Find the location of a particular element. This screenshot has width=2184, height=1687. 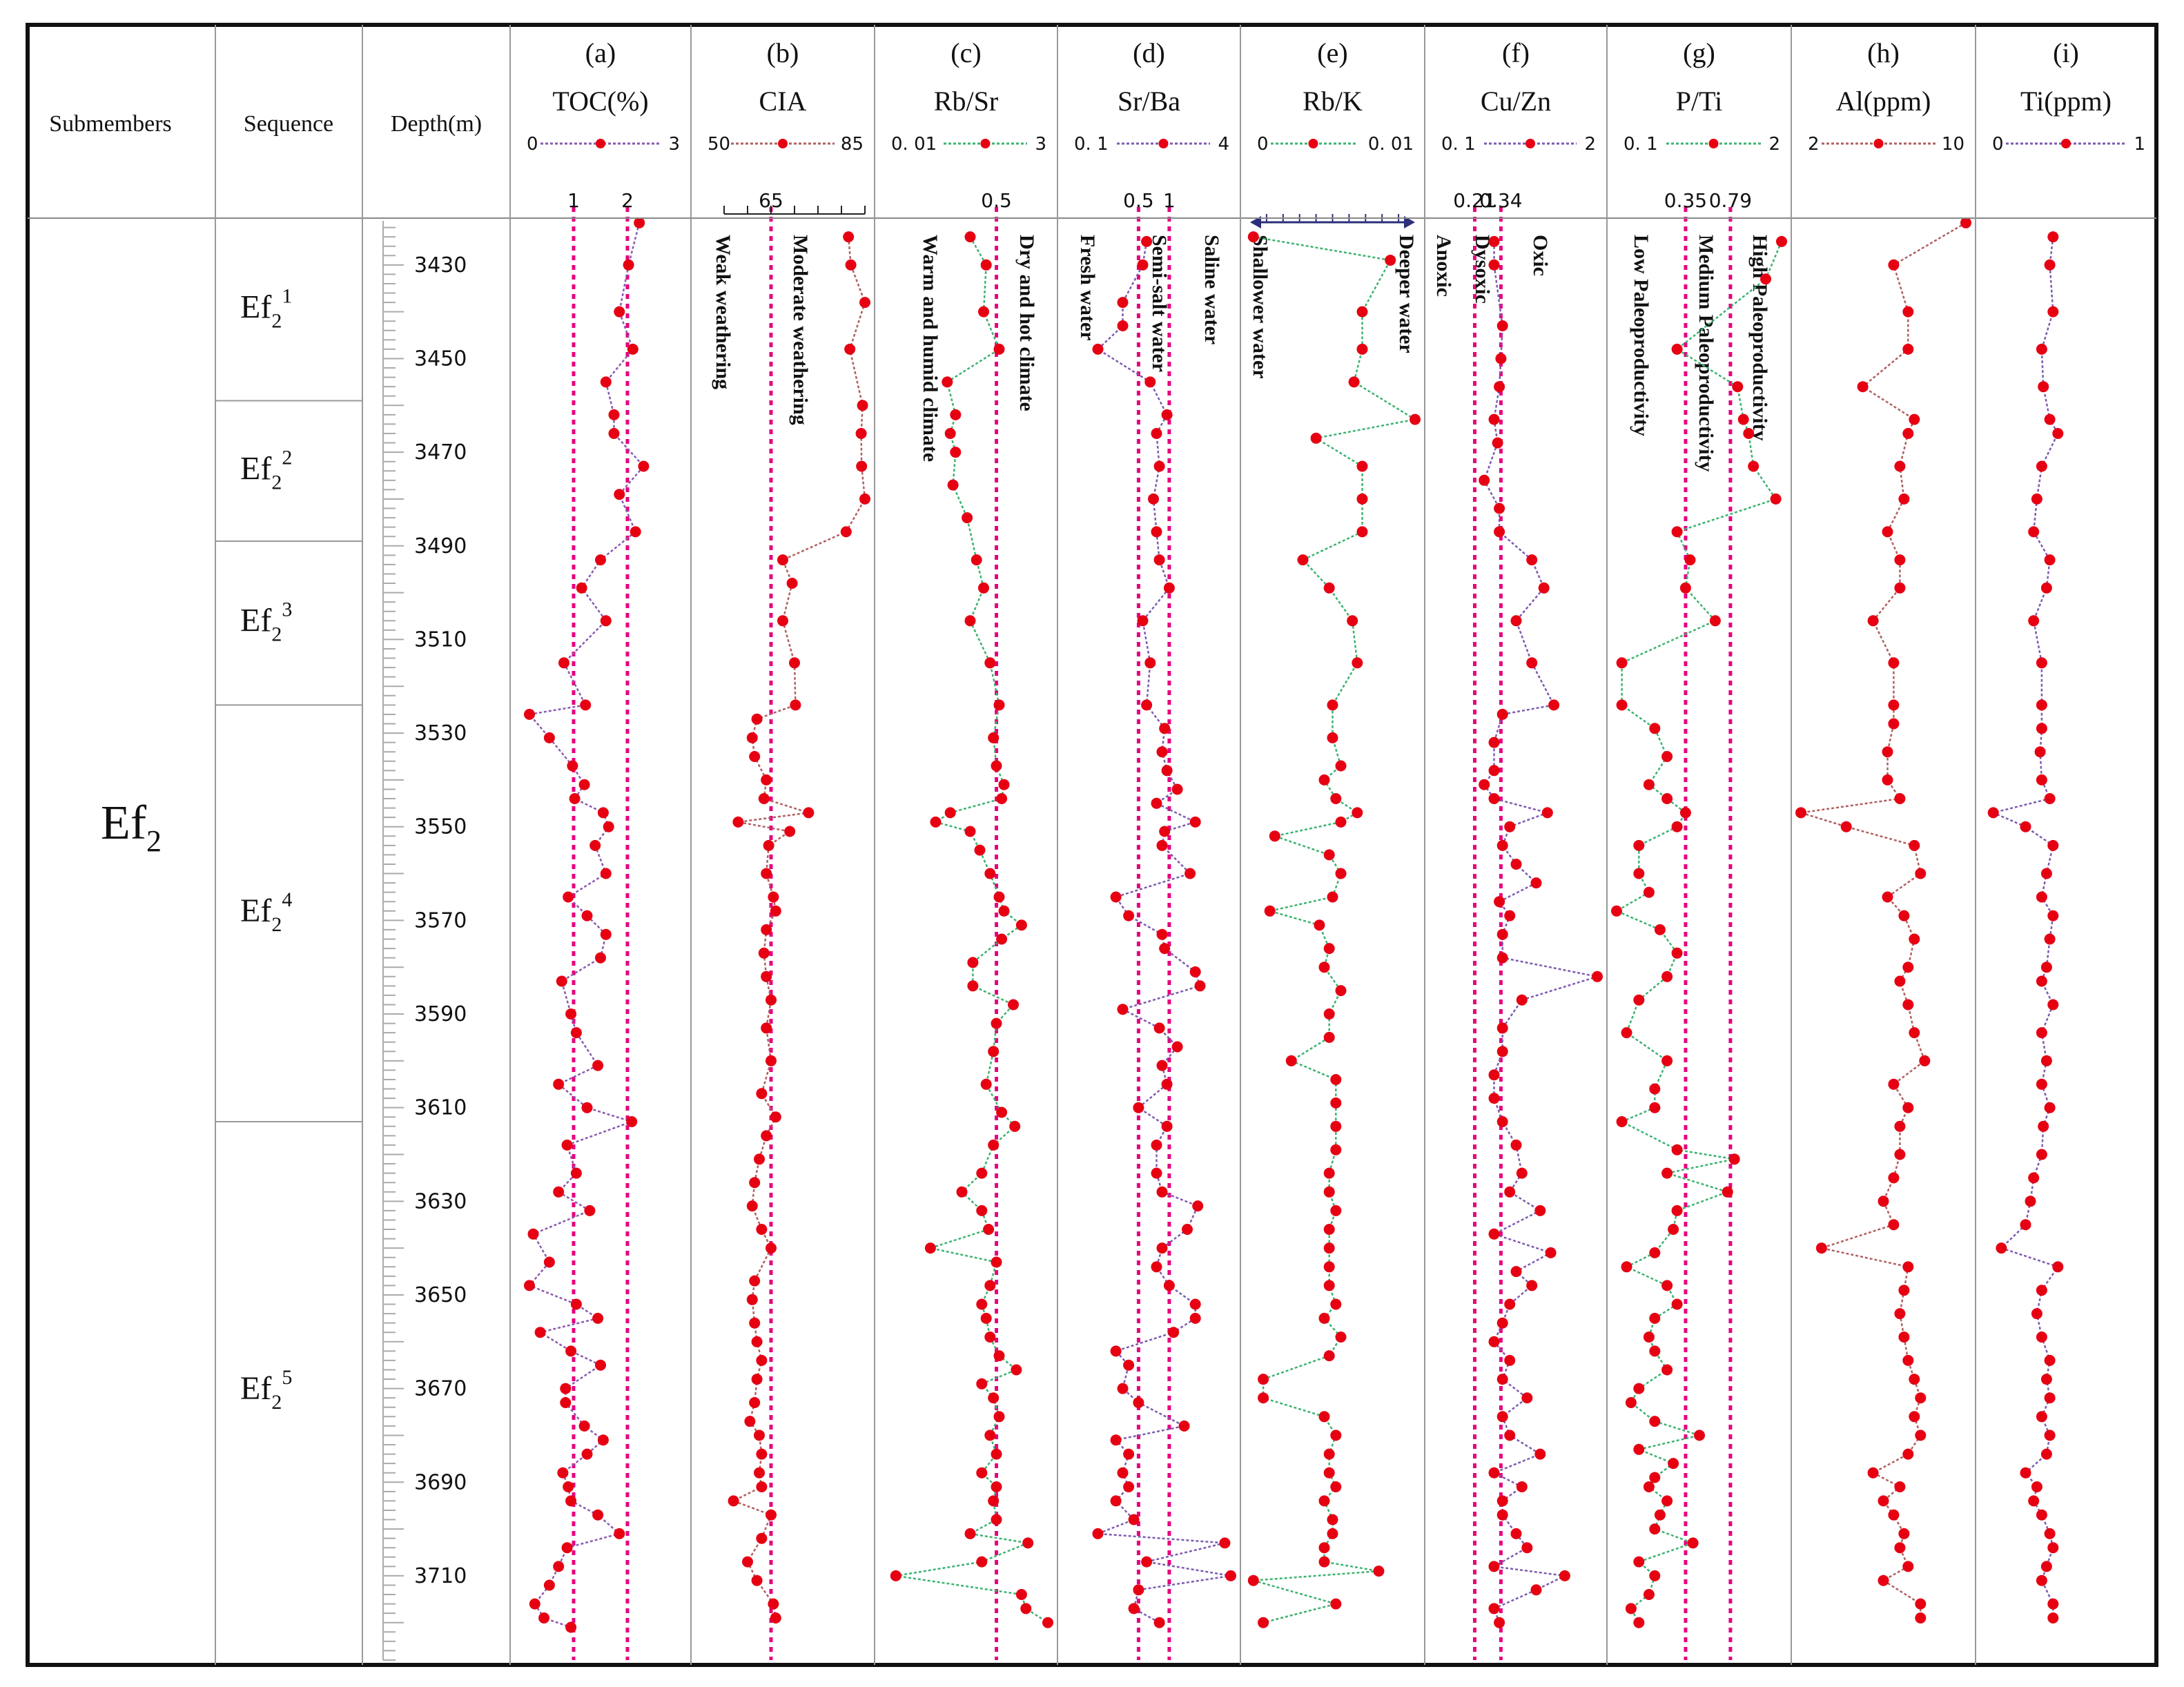

zone-label: Anoxic is located at coordinates (1443, 266).